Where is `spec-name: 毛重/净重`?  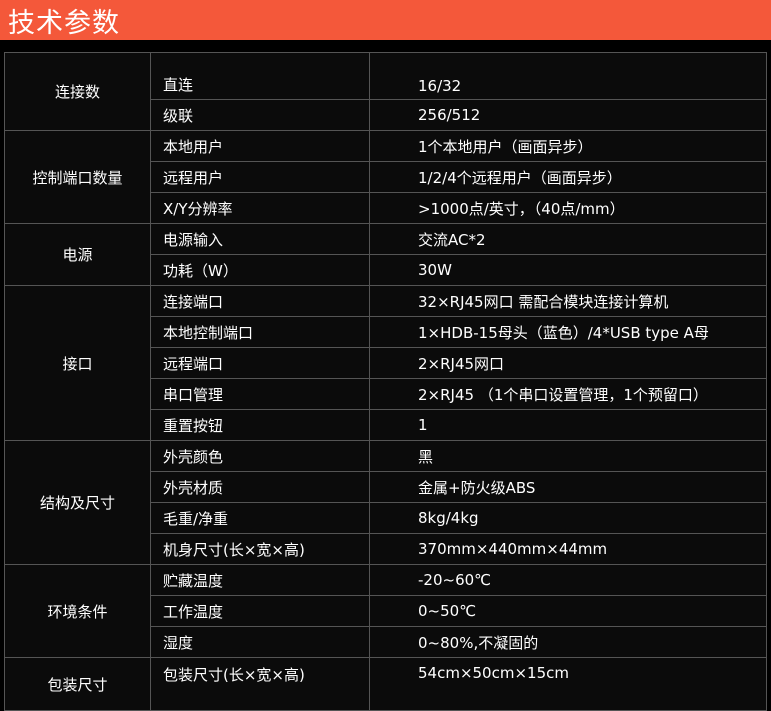
spec-name: 毛重/净重 is located at coordinates (260, 518).